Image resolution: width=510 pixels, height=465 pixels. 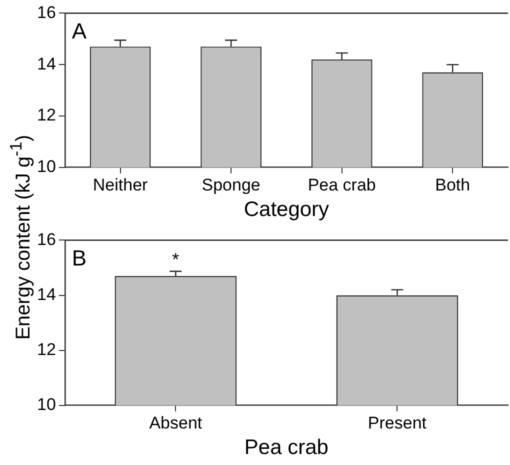 I want to click on x-tick-label: Present, so click(x=397, y=422).